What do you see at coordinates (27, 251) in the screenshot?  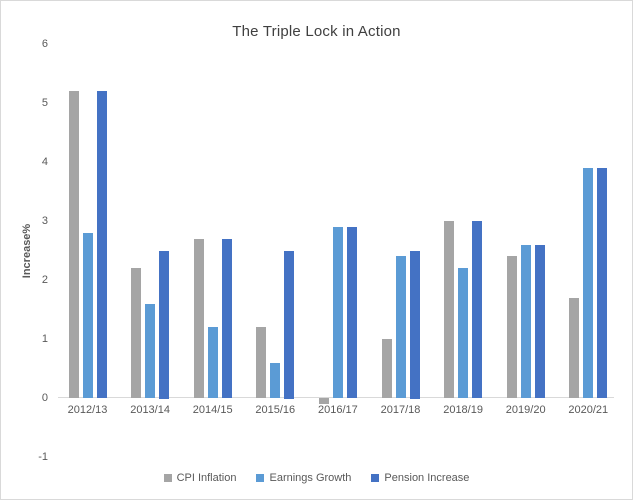 I see `y-axis-title: Increase%` at bounding box center [27, 251].